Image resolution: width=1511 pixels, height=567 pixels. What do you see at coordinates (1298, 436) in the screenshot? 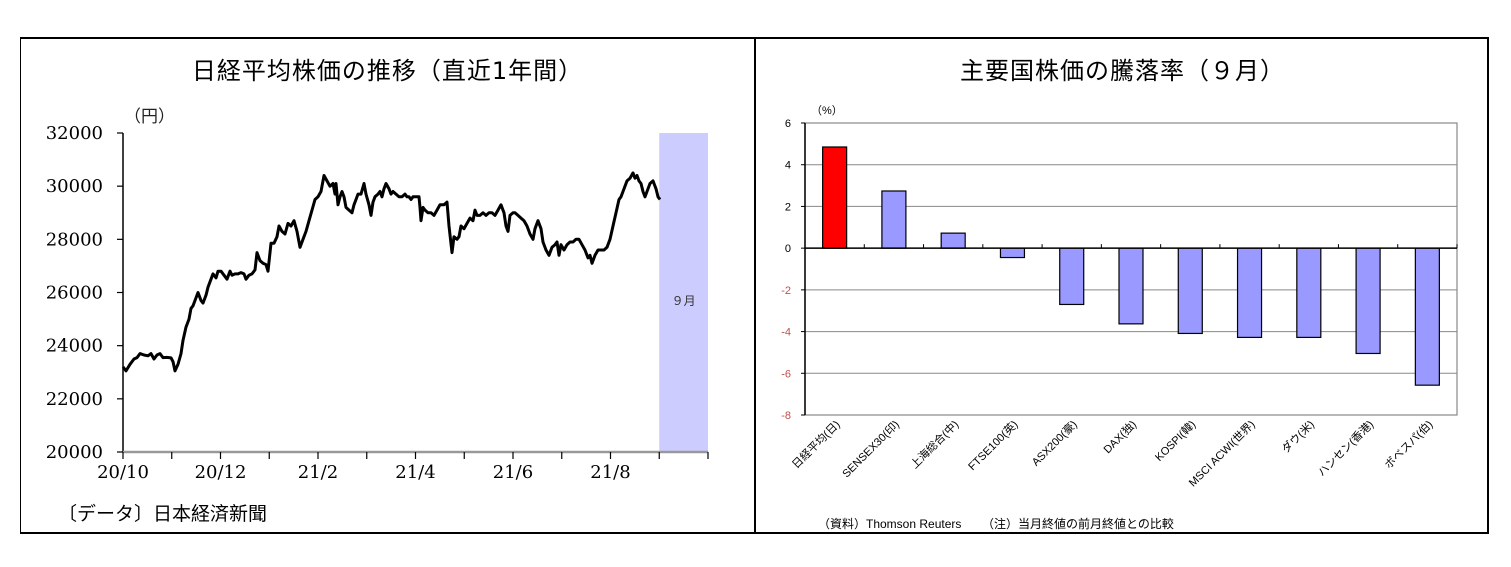
I see `category-label: ダウ(米)` at bounding box center [1298, 436].